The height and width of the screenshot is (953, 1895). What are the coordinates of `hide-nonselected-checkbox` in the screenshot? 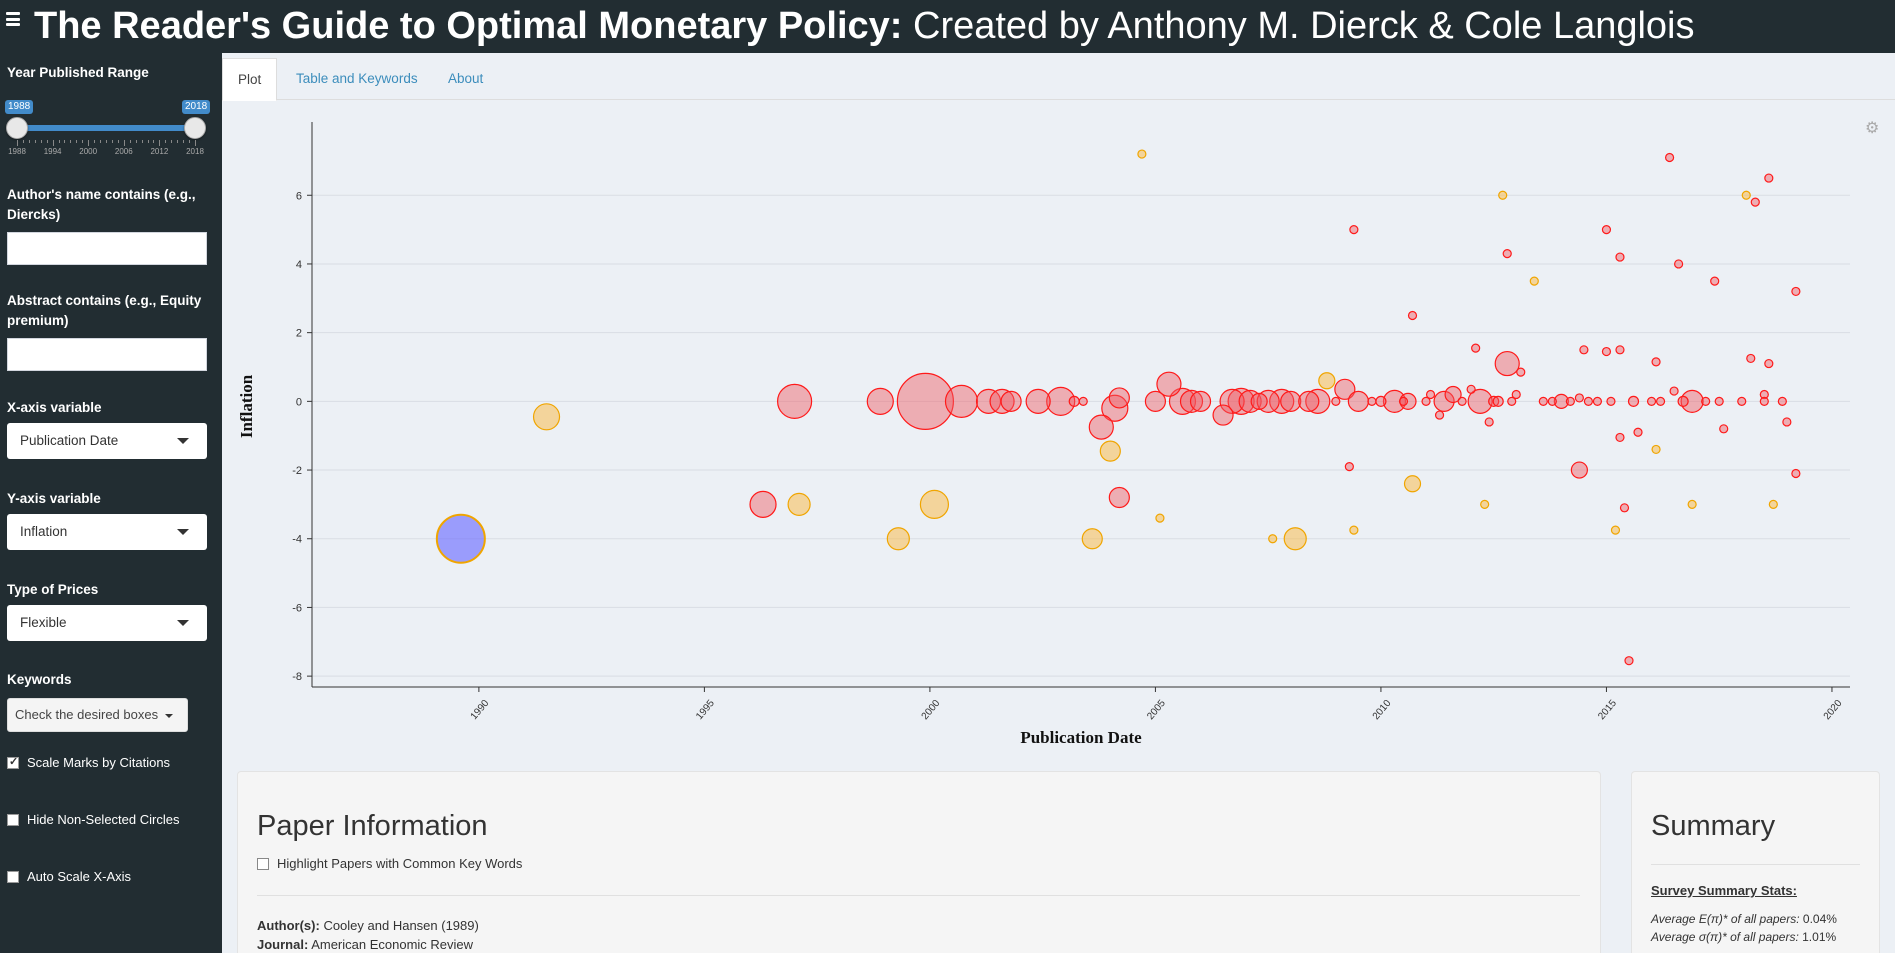 It's located at (13, 819).